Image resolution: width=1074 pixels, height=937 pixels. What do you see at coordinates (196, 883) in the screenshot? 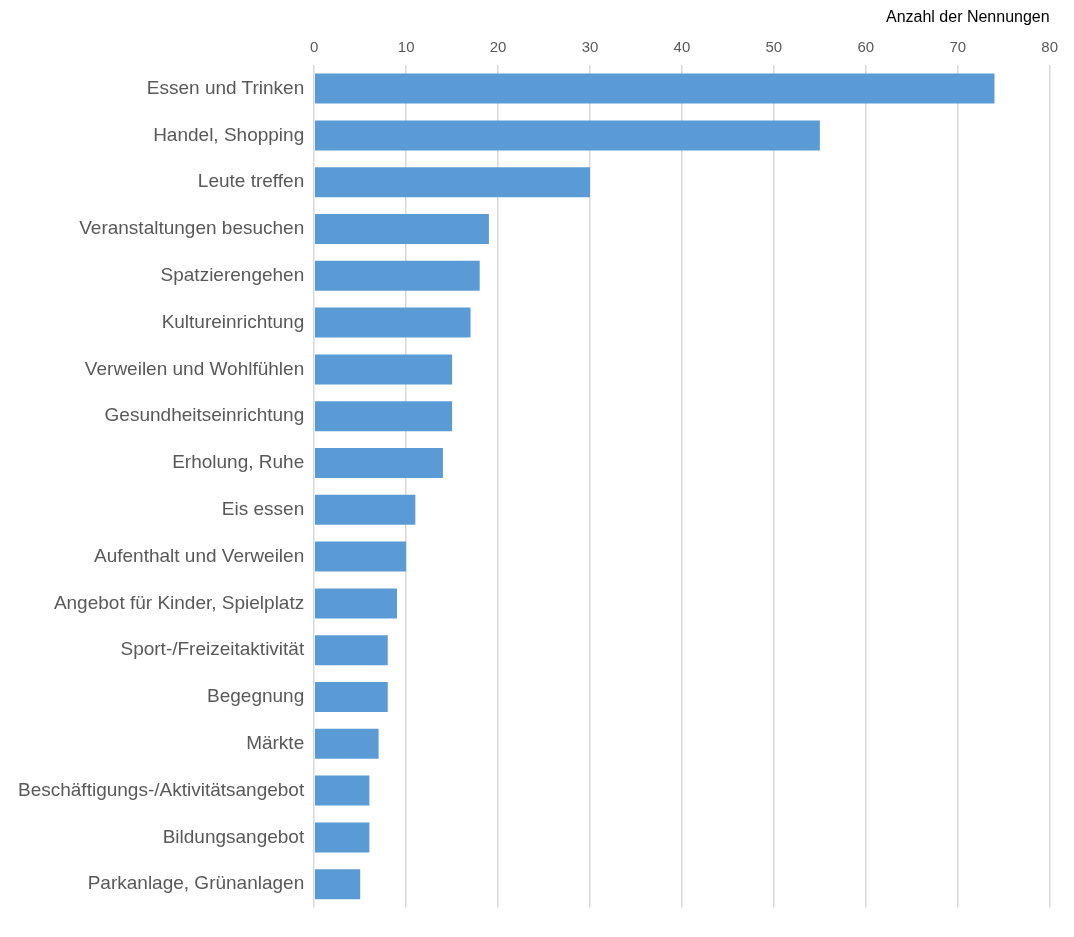
I see `y-tick-label: Parkanlage, Grünanlagen` at bounding box center [196, 883].